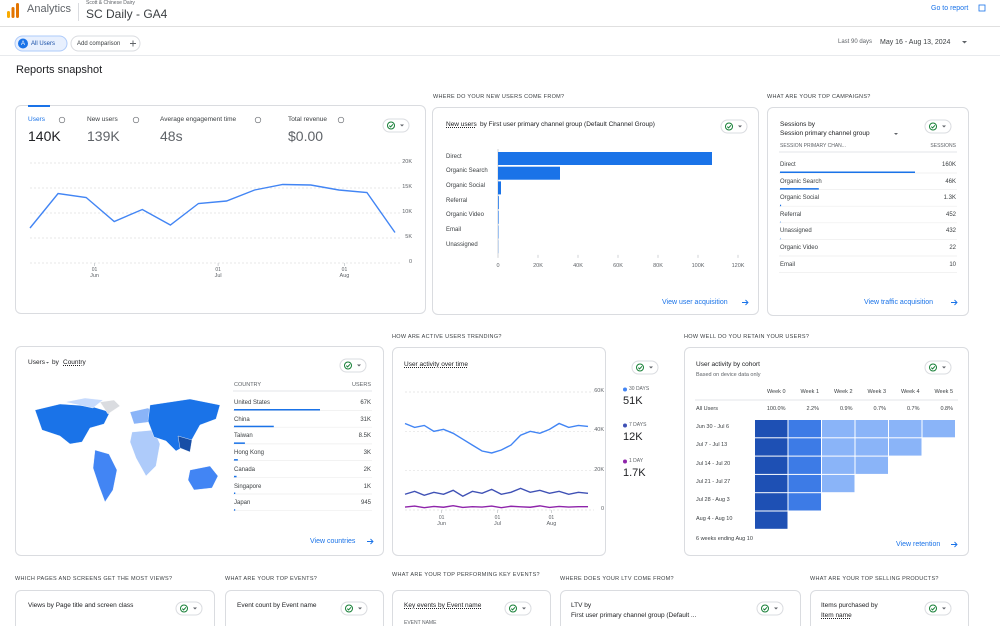 Image resolution: width=1000 pixels, height=626 pixels. I want to click on y-tick-label: 5K, so click(408, 237).